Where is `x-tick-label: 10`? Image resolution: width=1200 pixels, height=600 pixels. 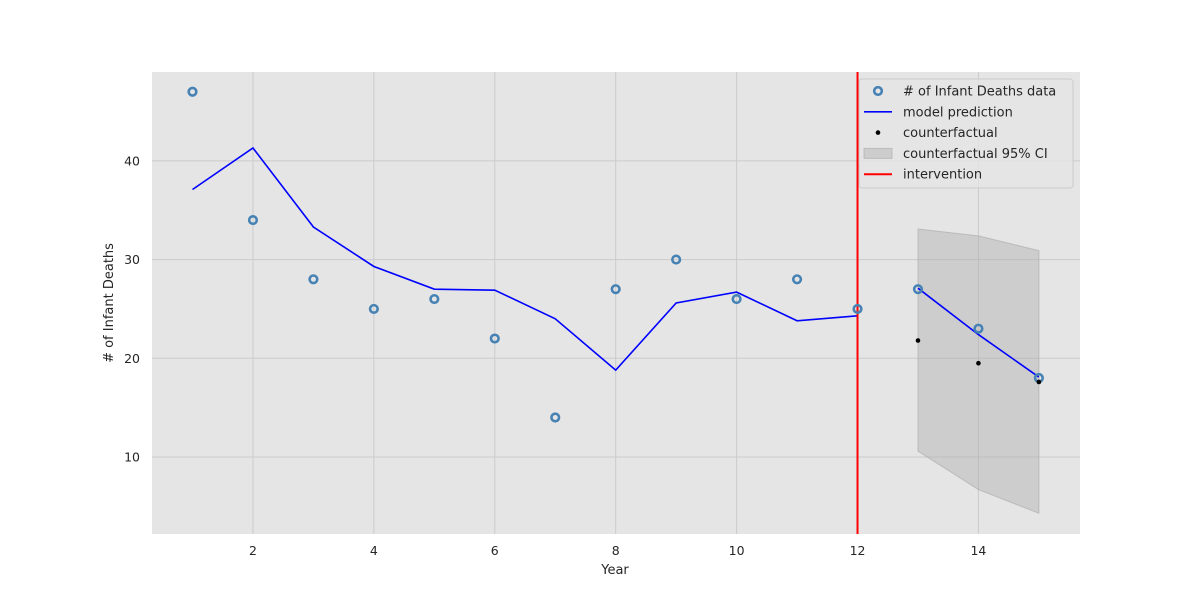 x-tick-label: 10 is located at coordinates (737, 550).